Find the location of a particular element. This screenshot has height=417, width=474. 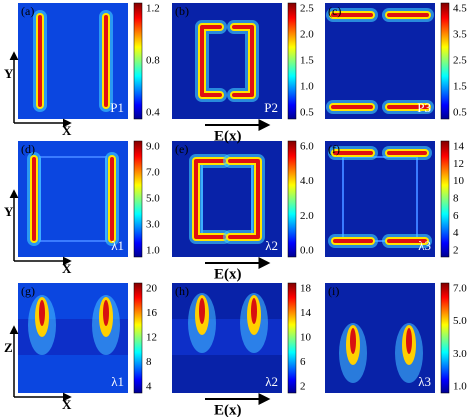

colorbar-tick-label: 18 is located at coordinates (306, 289).